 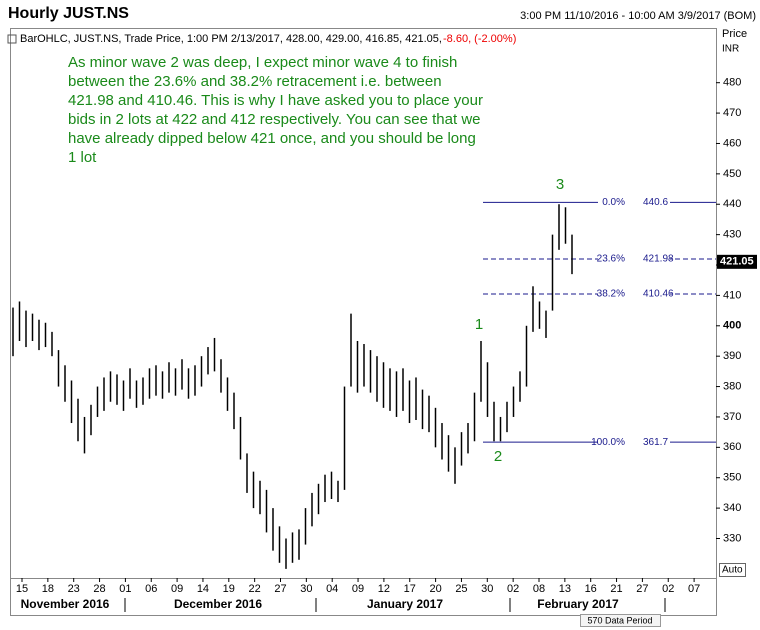 I want to click on x-tick-label: 14, so click(x=203, y=589).